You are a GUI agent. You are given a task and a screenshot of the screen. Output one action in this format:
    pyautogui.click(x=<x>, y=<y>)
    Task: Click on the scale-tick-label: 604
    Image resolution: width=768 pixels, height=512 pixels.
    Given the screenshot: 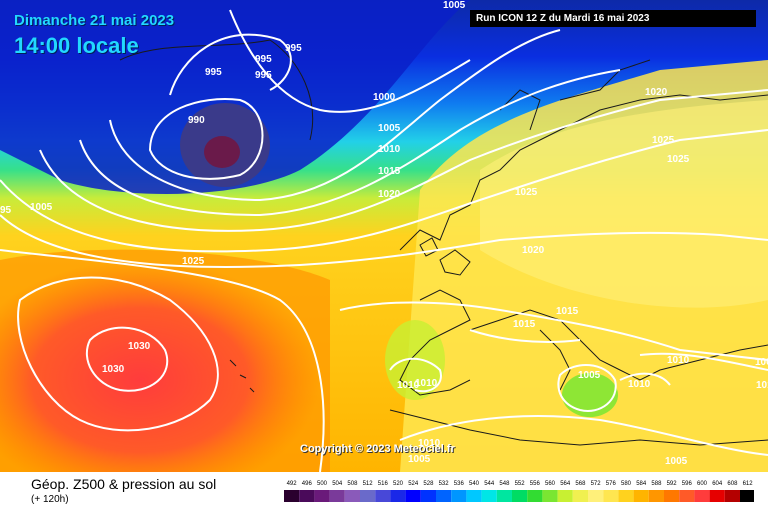 What is the action you would take?
    pyautogui.click(x=717, y=484)
    